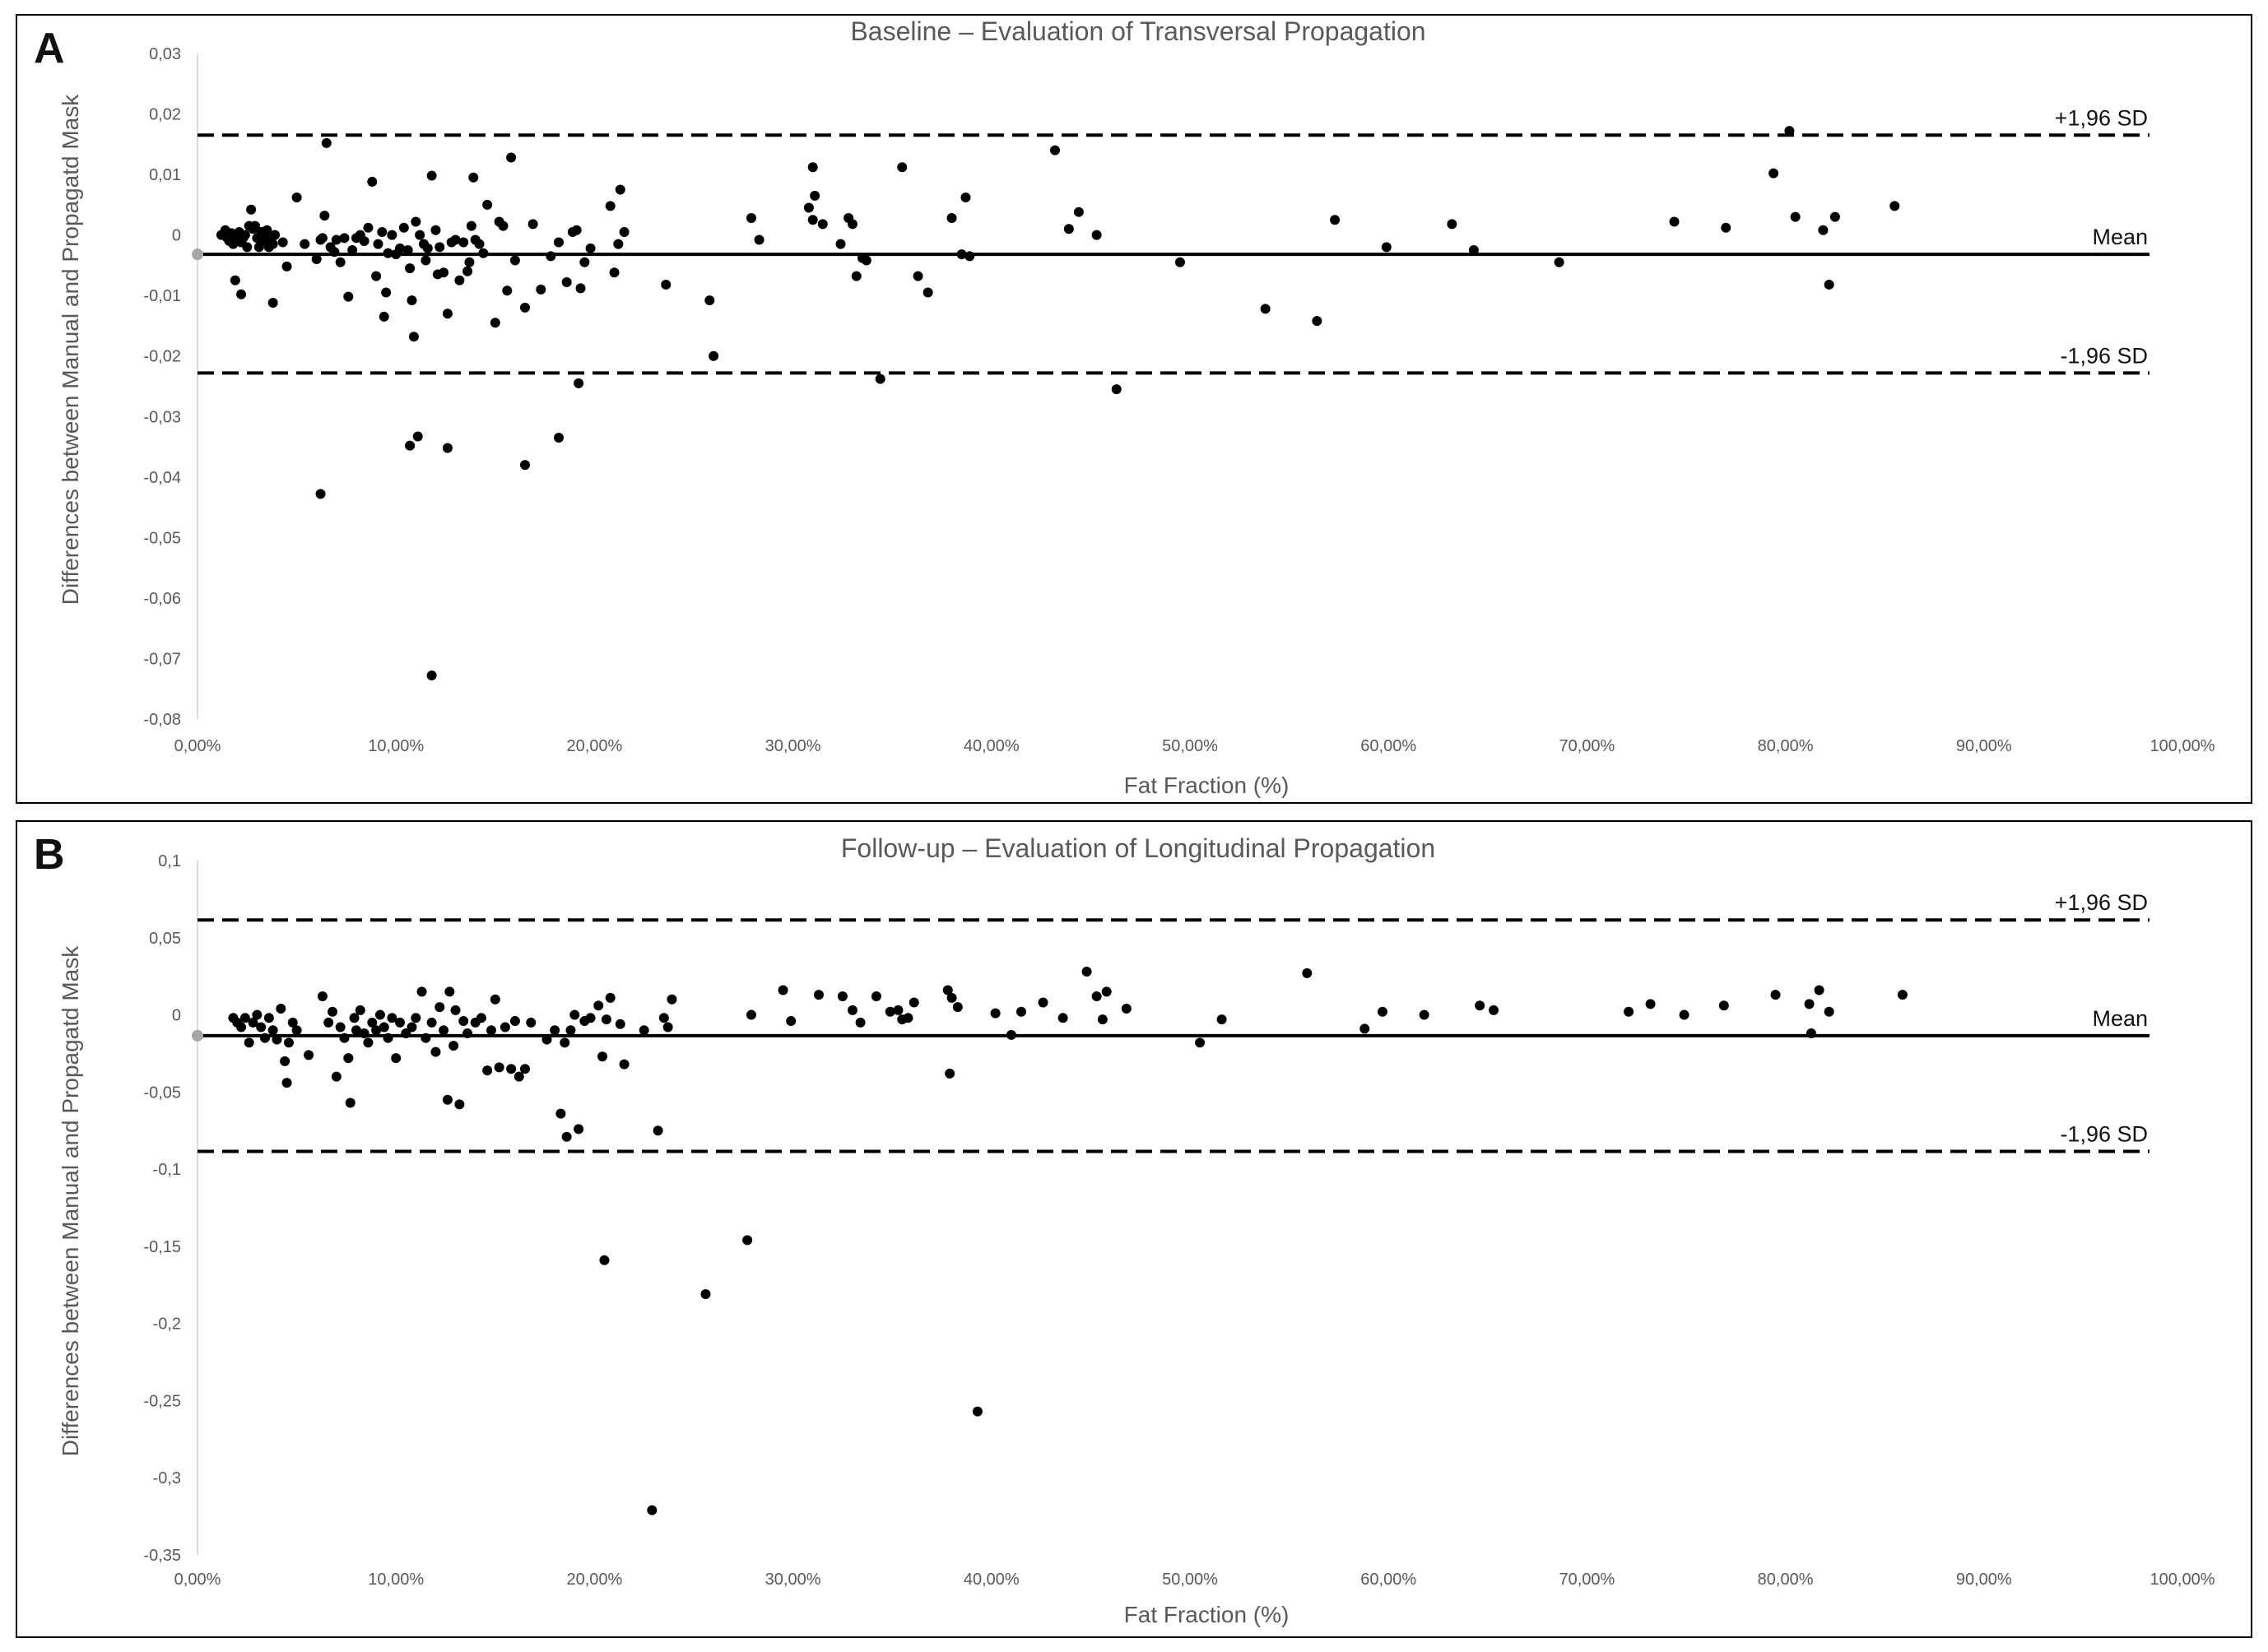 The height and width of the screenshot is (1652, 2268). I want to click on lower-loa-label: -1,96 SD, so click(2104, 356).